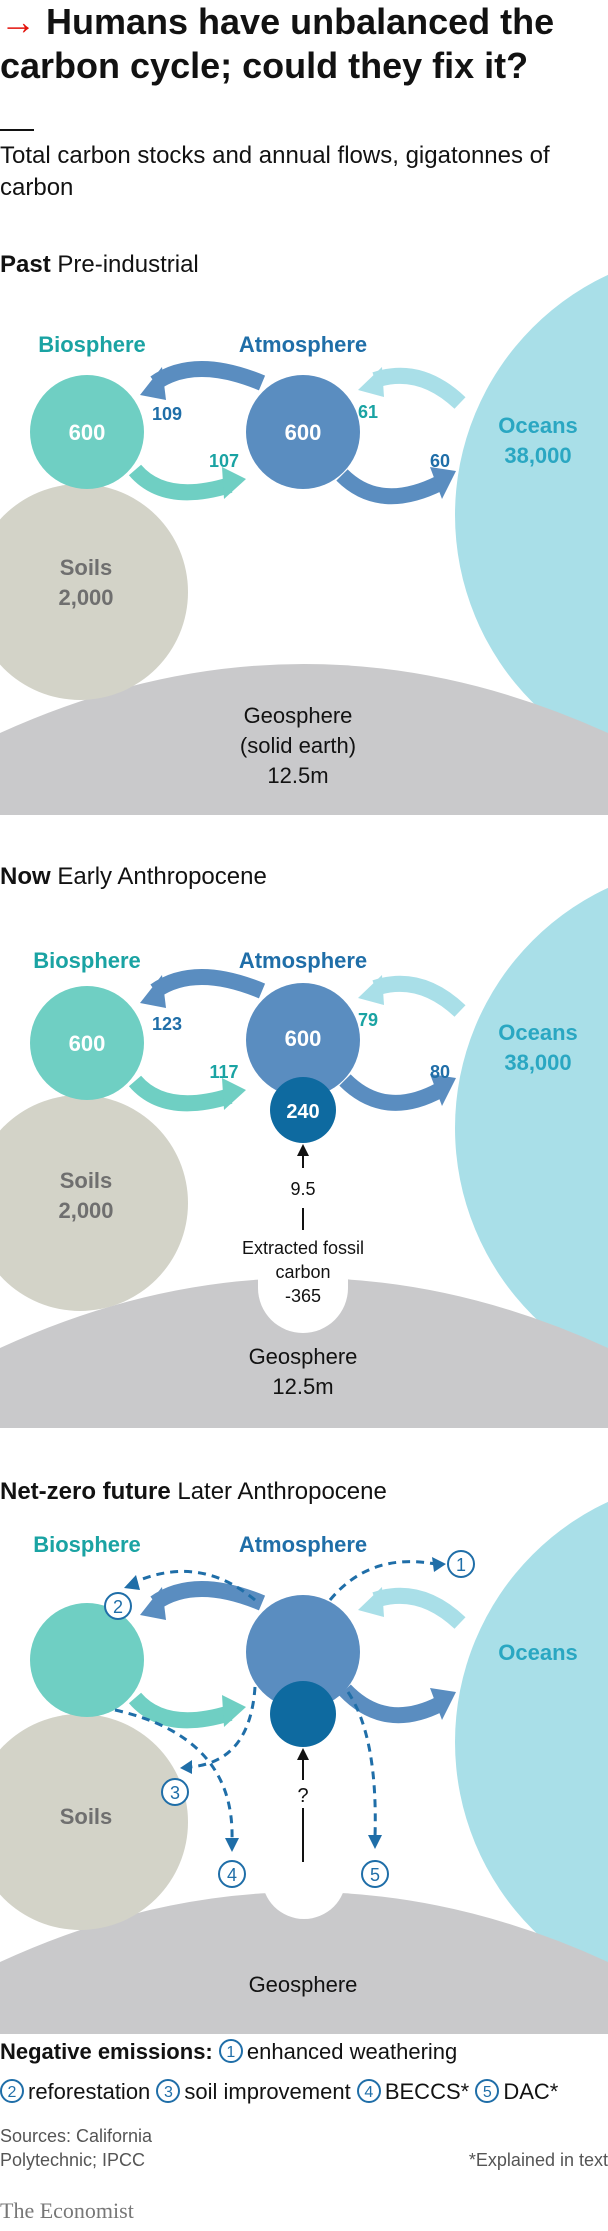 The height and width of the screenshot is (2231, 608). I want to click on extraction-notch, so click(304, 1890).